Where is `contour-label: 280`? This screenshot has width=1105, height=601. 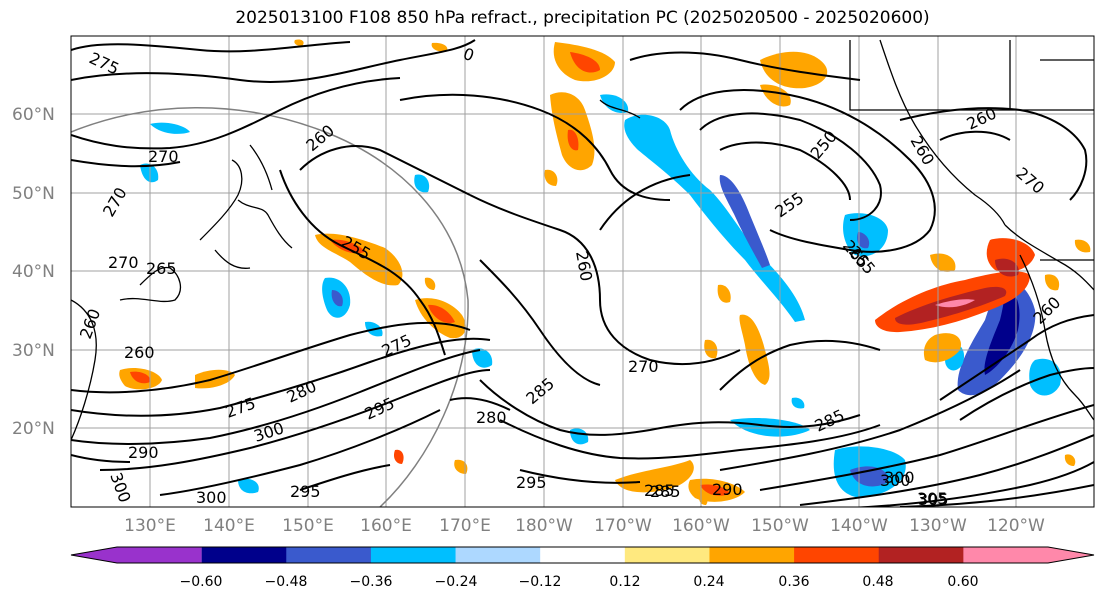 contour-label: 280 is located at coordinates (491, 417).